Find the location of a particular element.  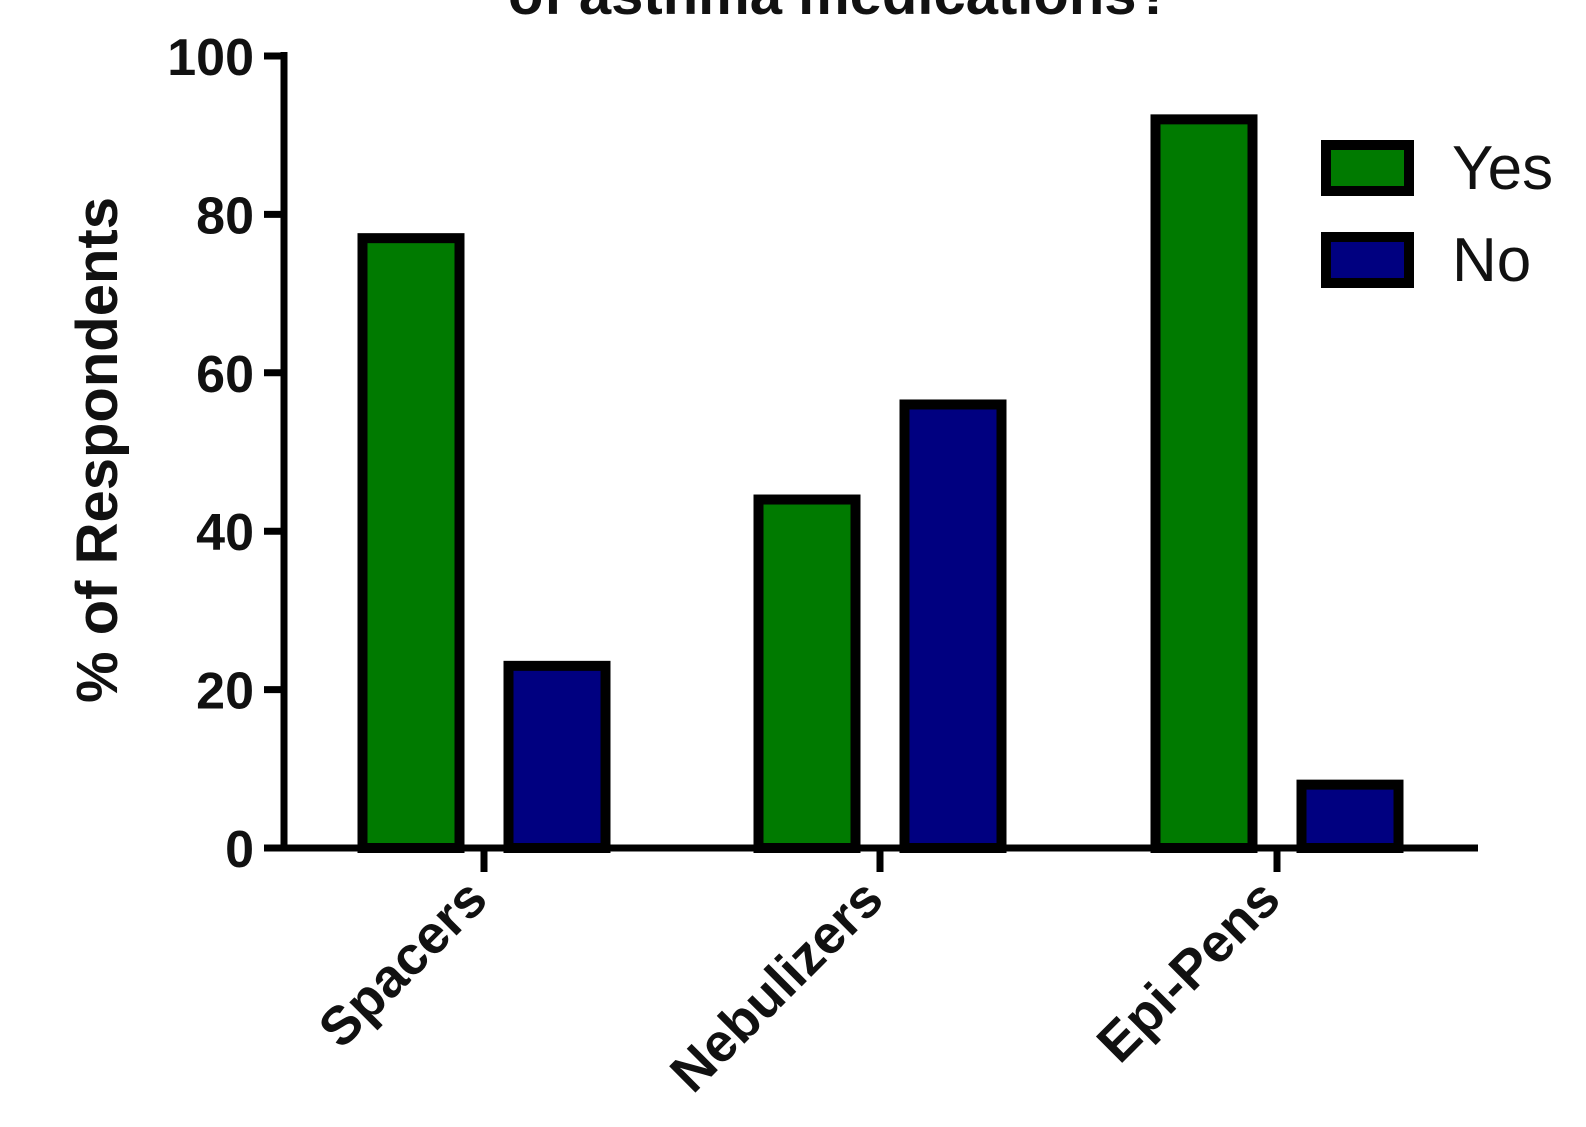

y-tick-label: 100 is located at coordinates (210, 58).